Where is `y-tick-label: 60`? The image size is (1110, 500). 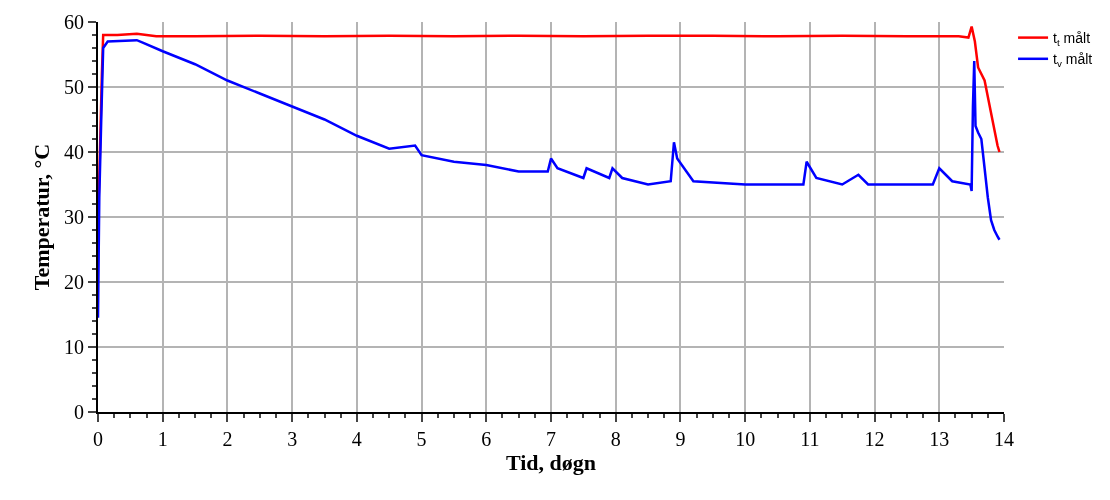 y-tick-label: 60 is located at coordinates (74, 22).